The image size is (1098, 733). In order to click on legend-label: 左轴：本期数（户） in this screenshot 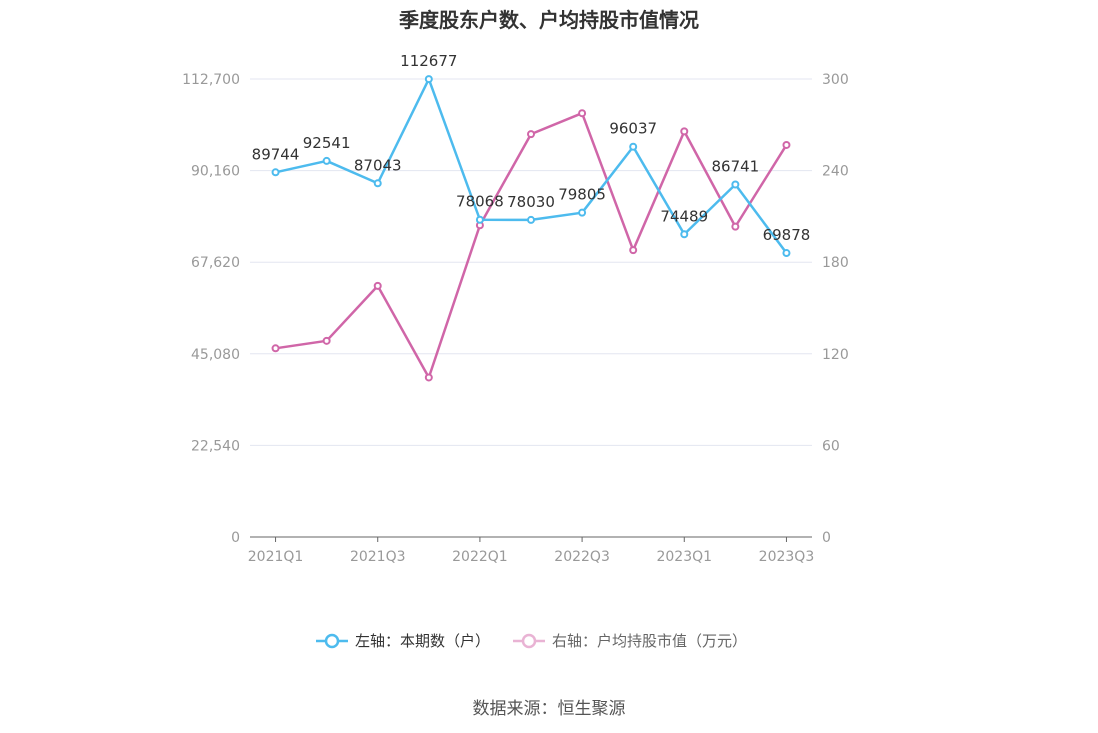, I will do `click(422, 641)`.